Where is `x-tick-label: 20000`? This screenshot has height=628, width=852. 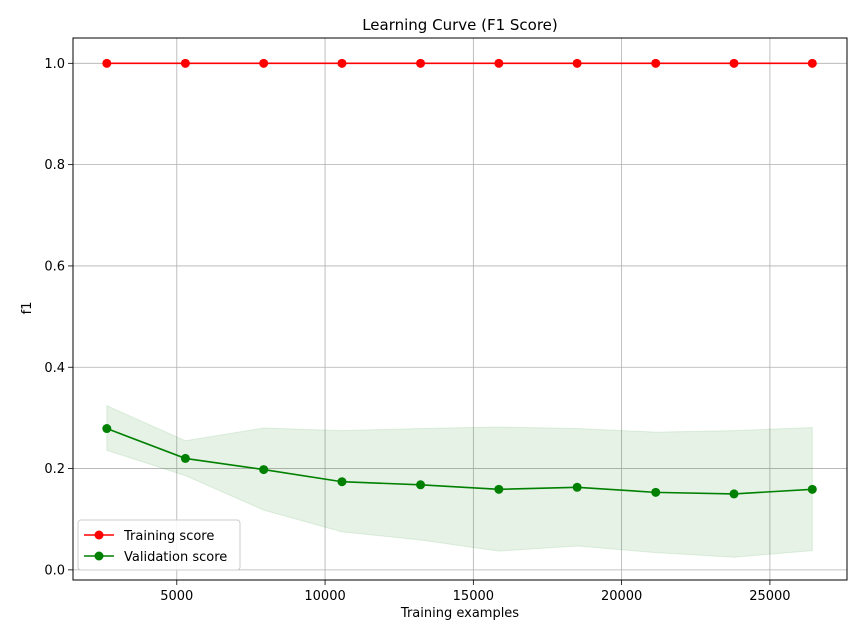 x-tick-label: 20000 is located at coordinates (621, 596).